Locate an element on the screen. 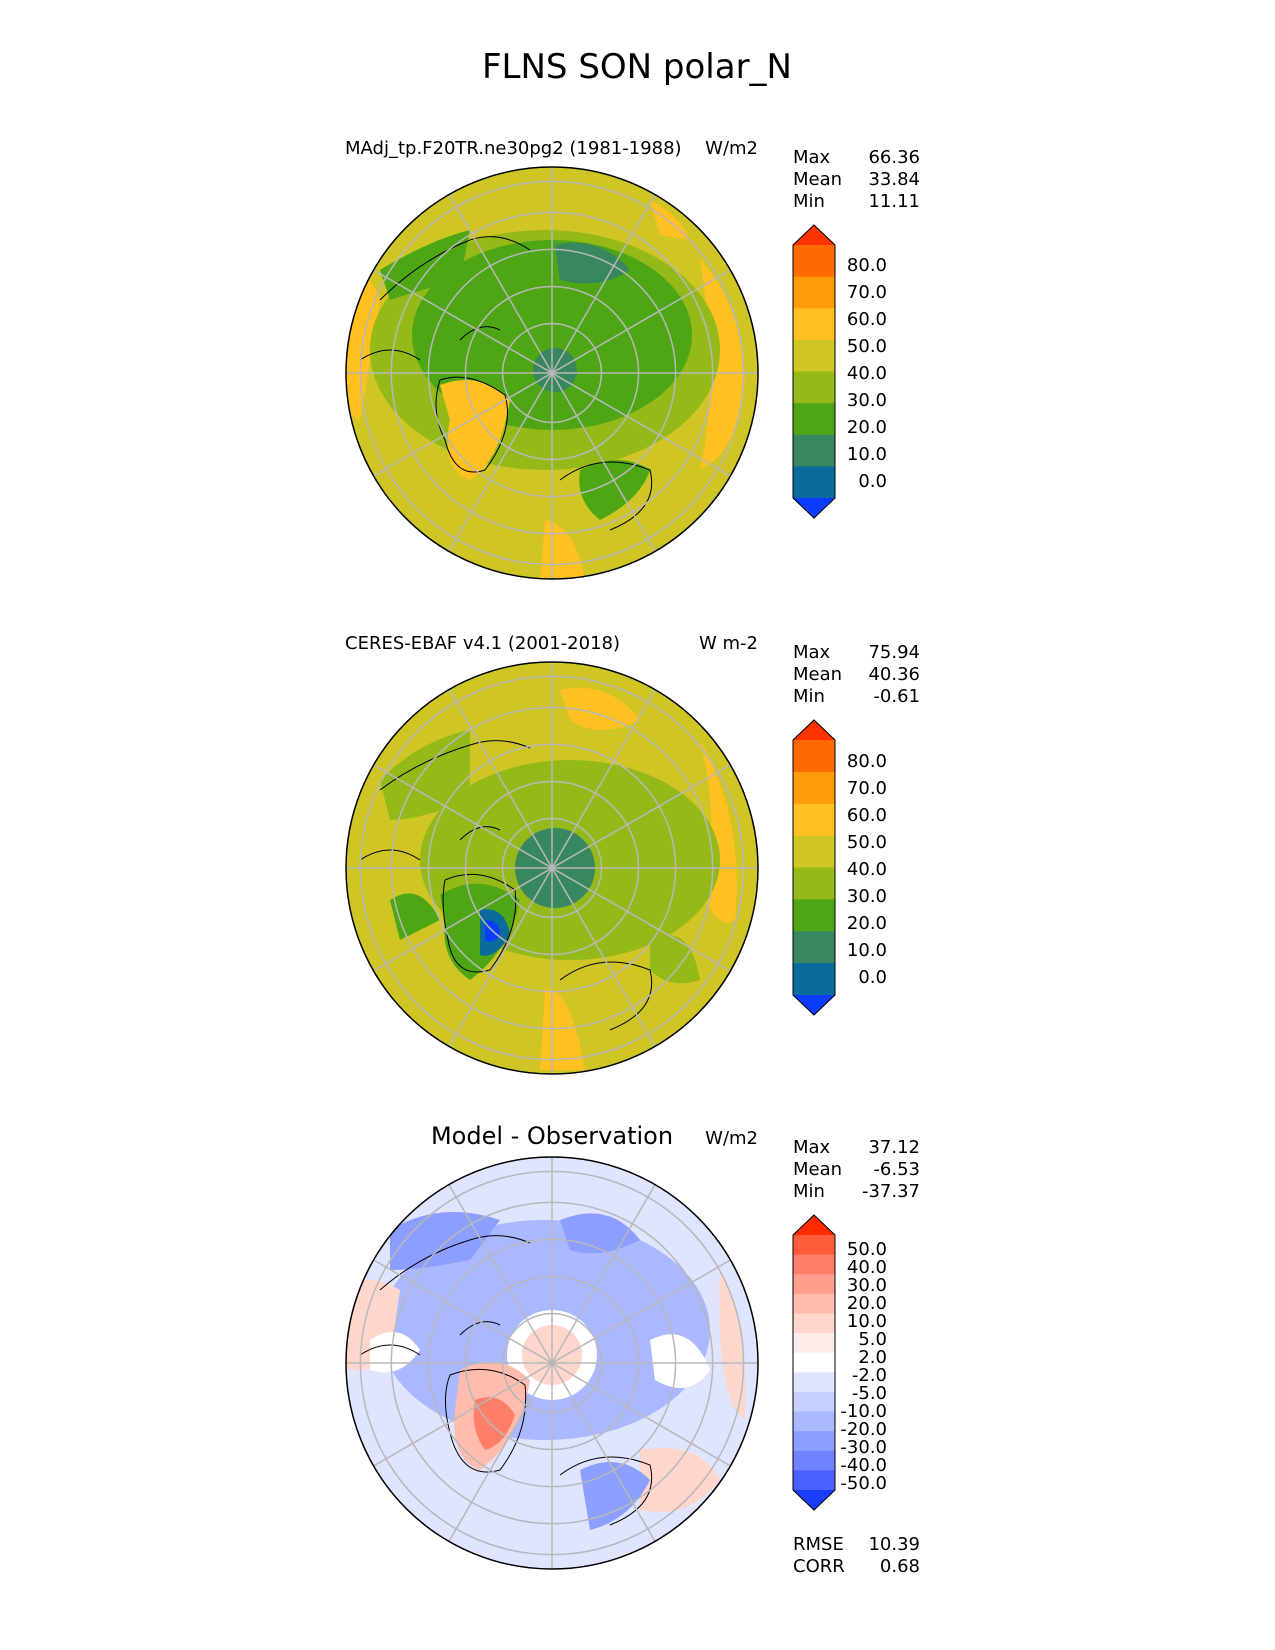 Image resolution: width=1275 pixels, height=1650 pixels. cbar-model-label: 50.0 is located at coordinates (867, 346).